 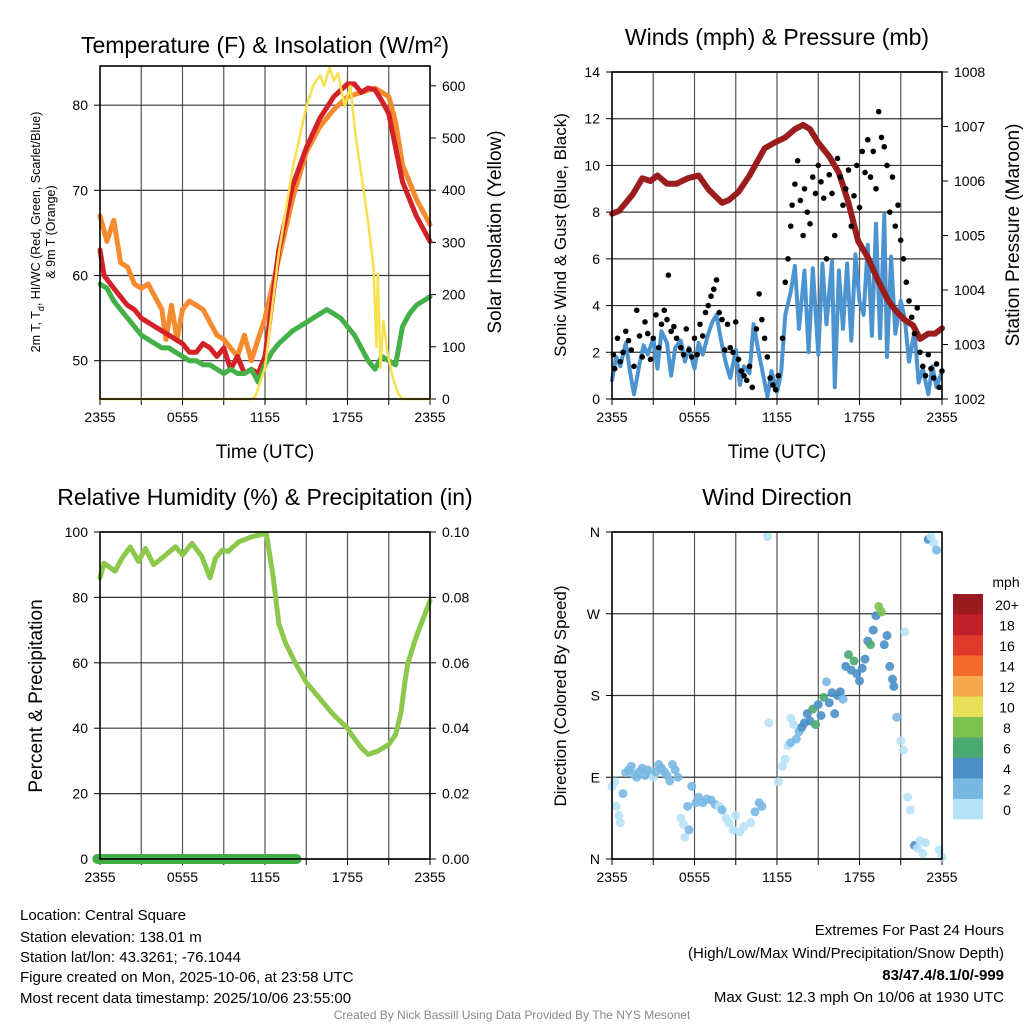 What do you see at coordinates (969, 345) in the screenshot?
I see `y-right-tick-label: 1003` at bounding box center [969, 345].